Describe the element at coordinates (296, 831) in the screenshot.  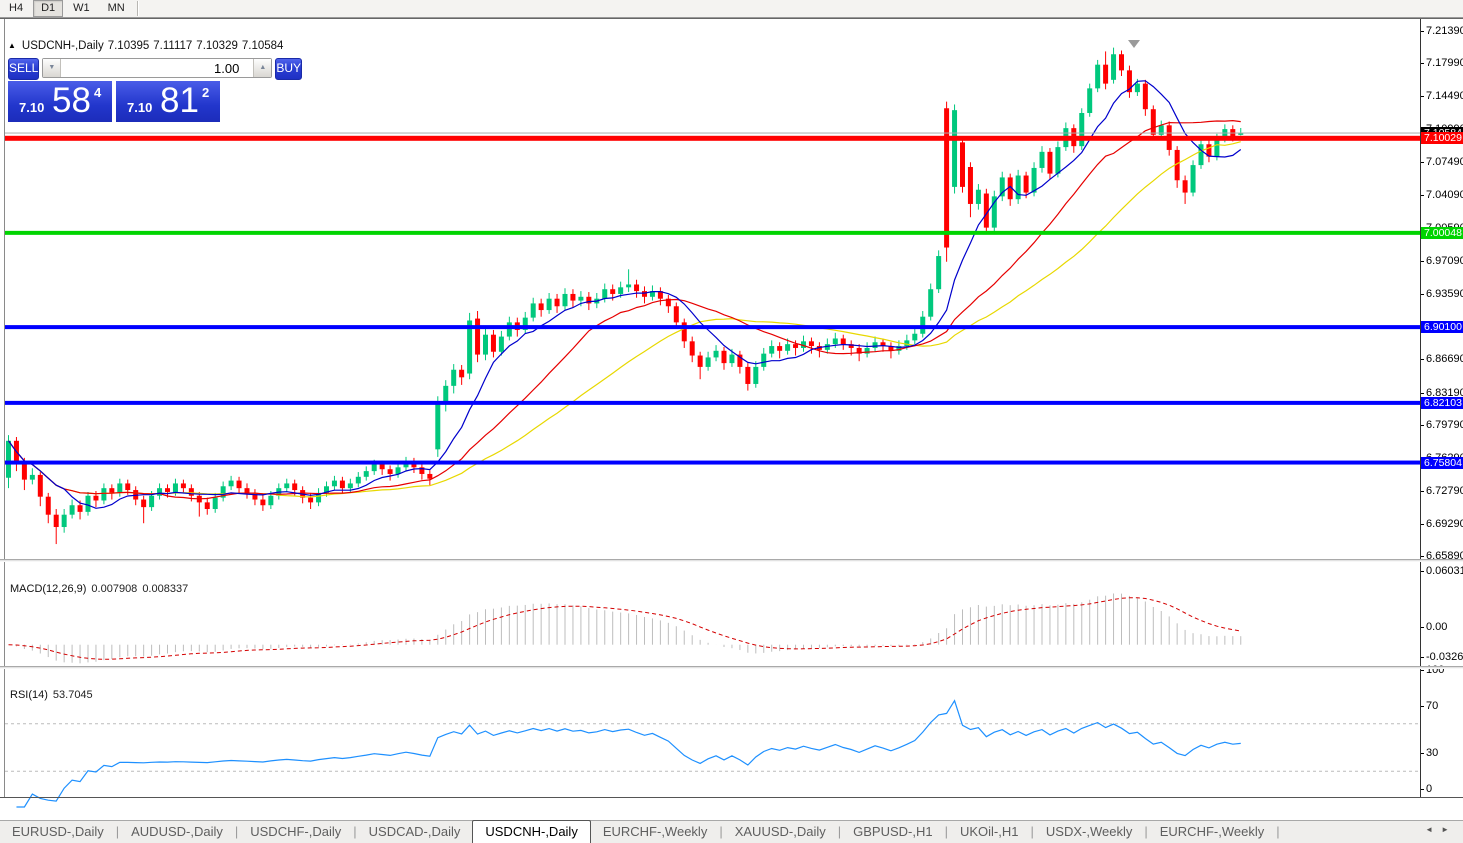
I see `symbol-tab-usdchf-daily: USDCHF-,Daily` at that location.